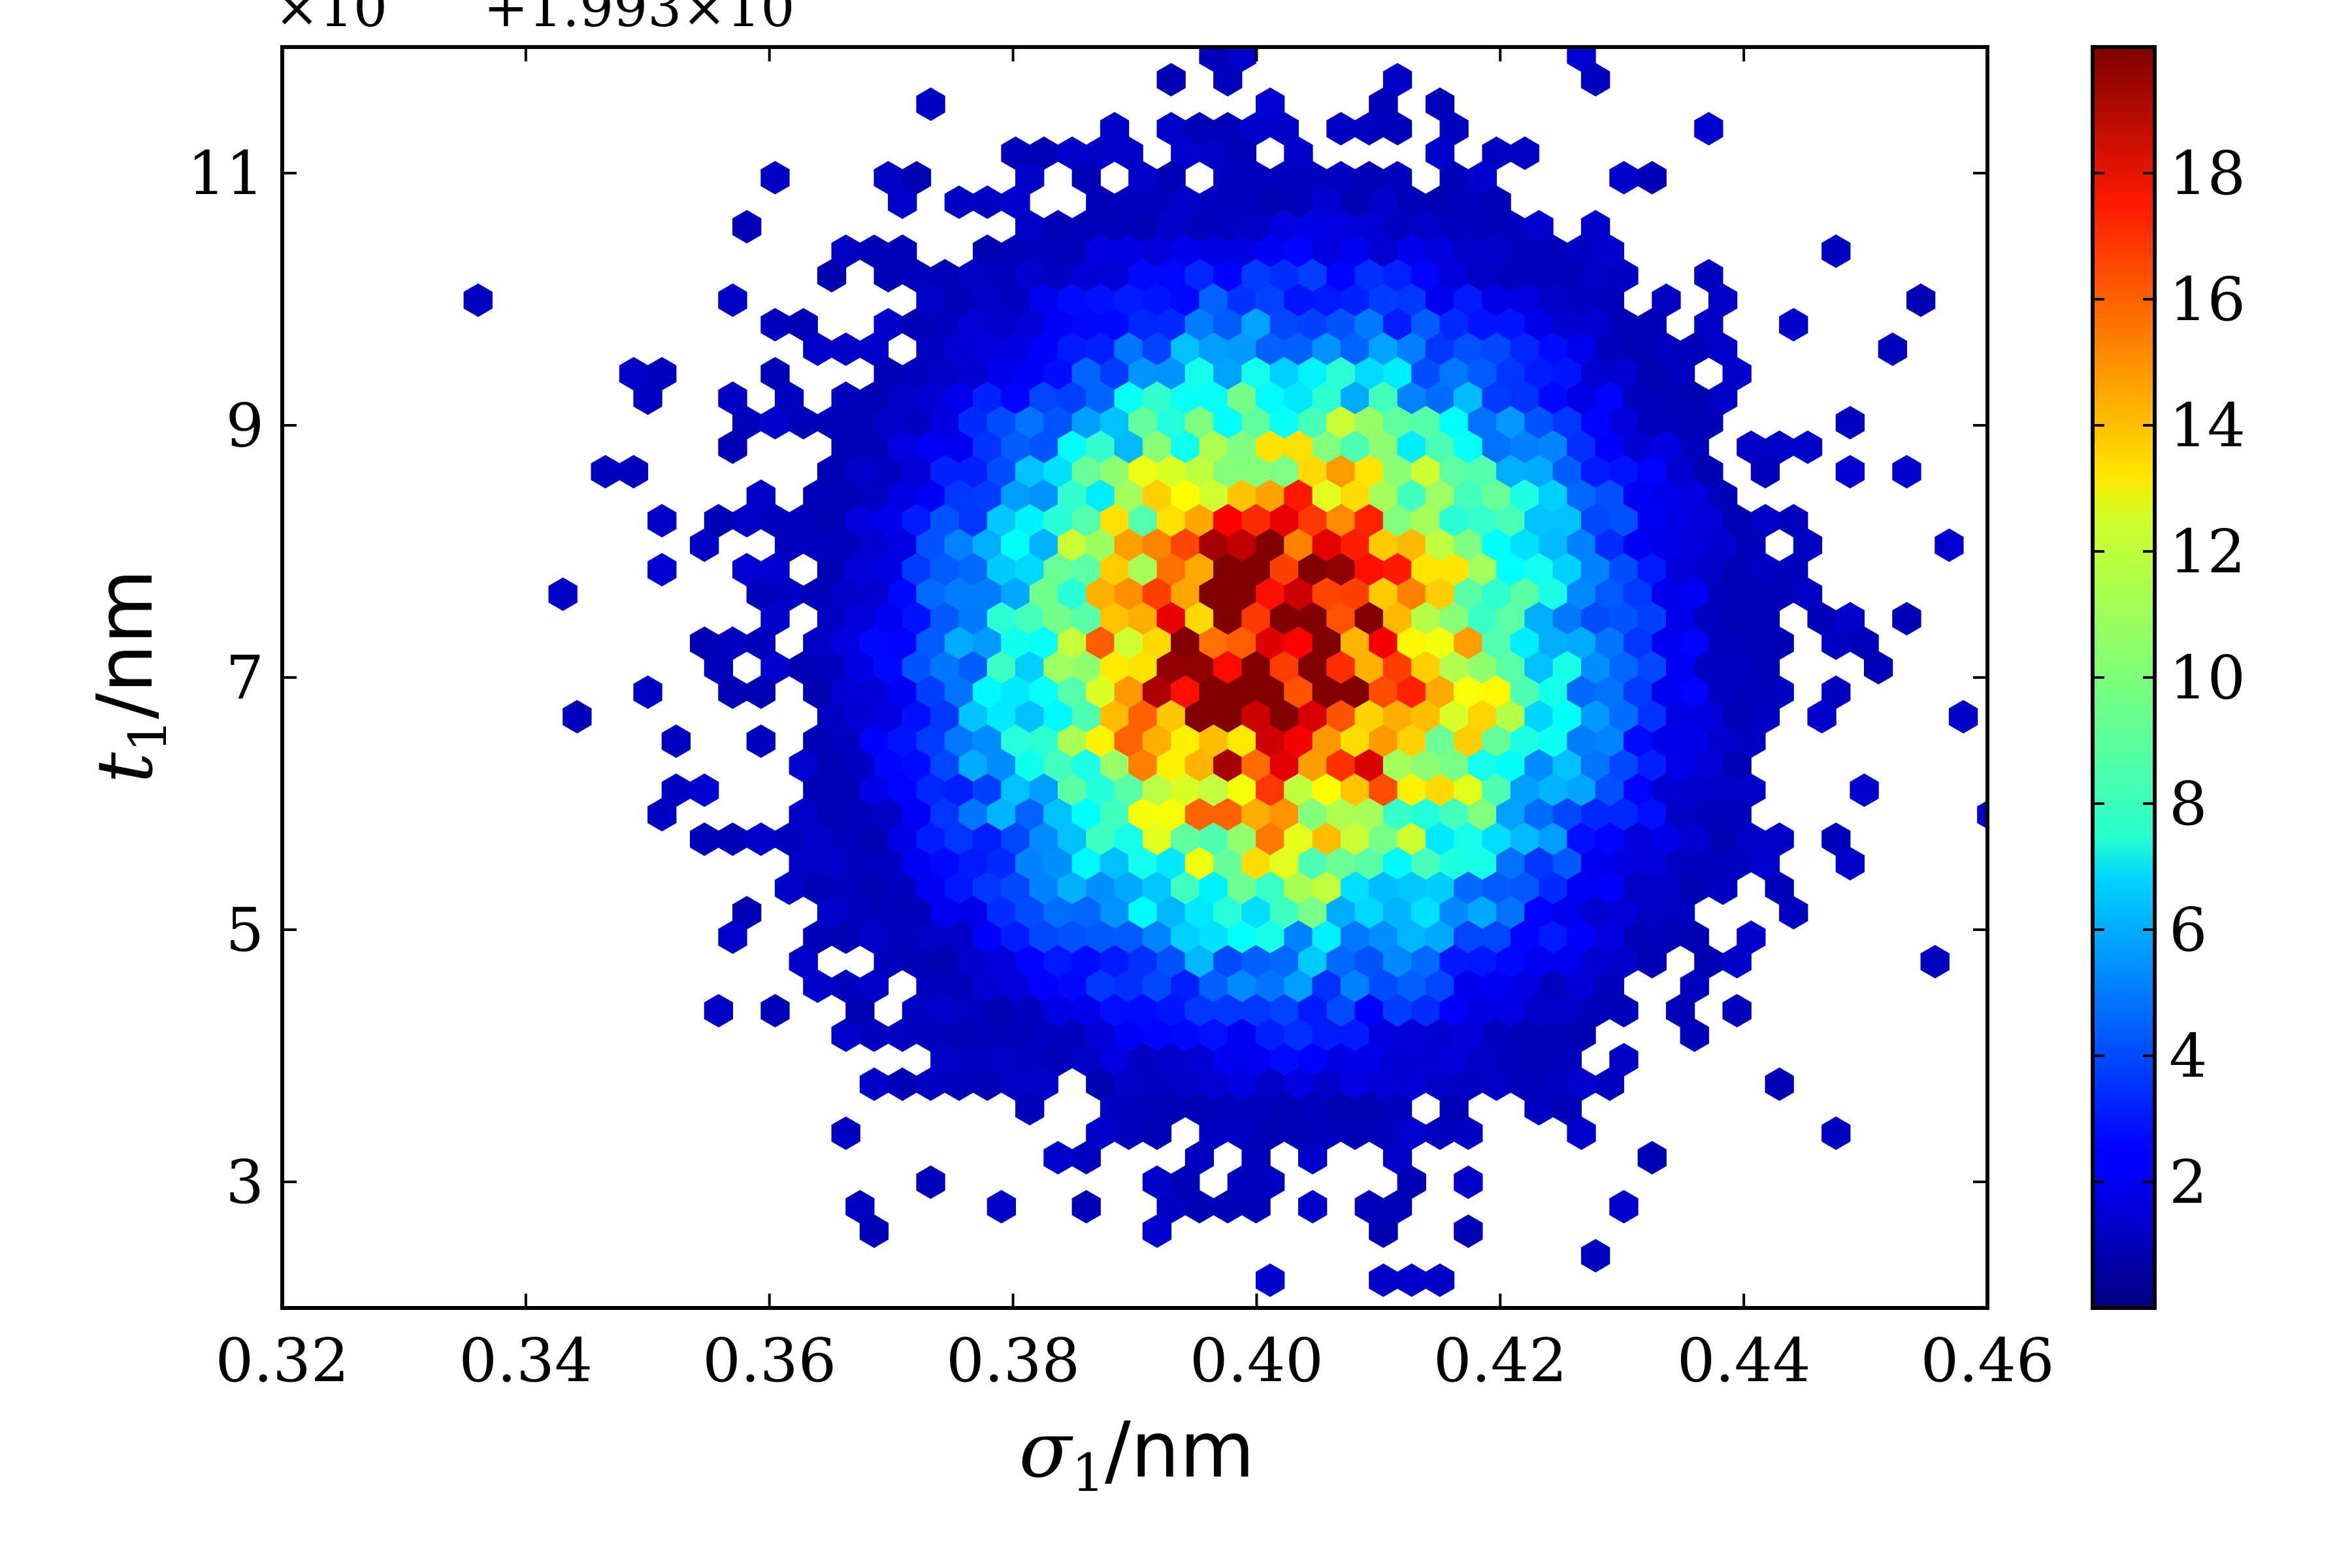 The width and height of the screenshot is (2352, 1568). I want to click on x-tick-label: 0.42, so click(1500, 1361).